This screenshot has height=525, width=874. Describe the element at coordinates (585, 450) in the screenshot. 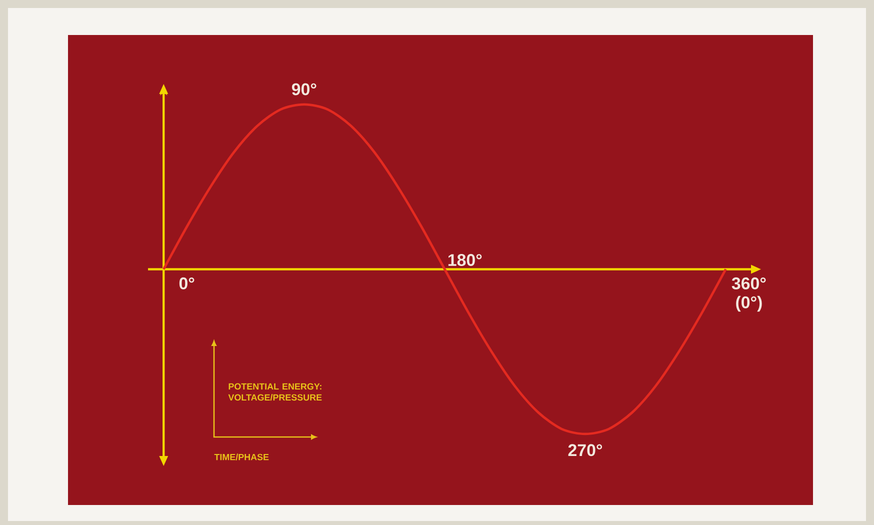

I see `text: 270°` at that location.